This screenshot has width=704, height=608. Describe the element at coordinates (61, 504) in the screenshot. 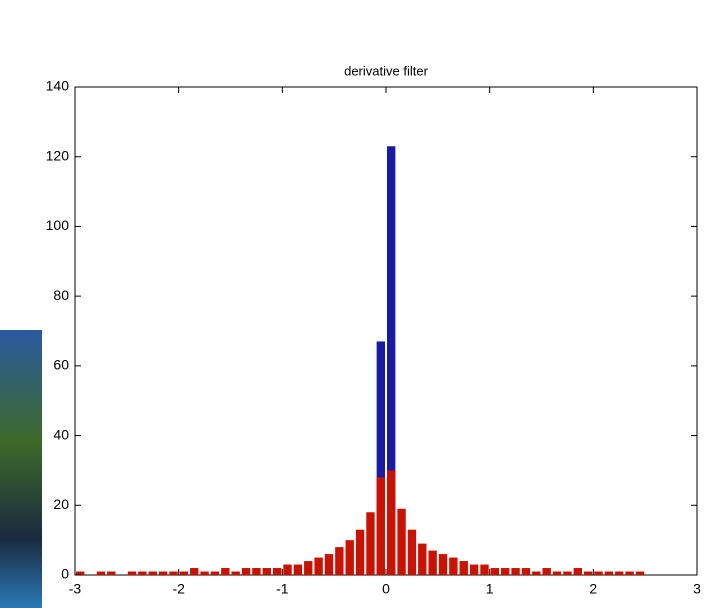

I see `y-tick-label: 20` at that location.